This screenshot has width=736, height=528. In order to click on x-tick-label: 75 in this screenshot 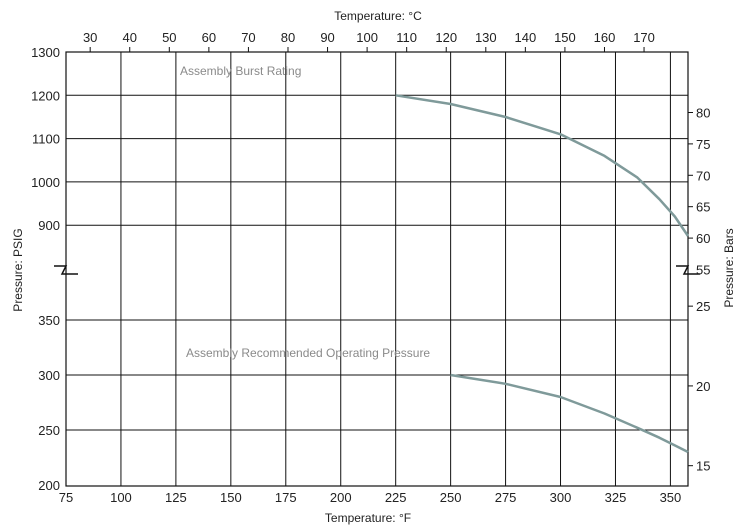, I will do `click(66, 497)`.